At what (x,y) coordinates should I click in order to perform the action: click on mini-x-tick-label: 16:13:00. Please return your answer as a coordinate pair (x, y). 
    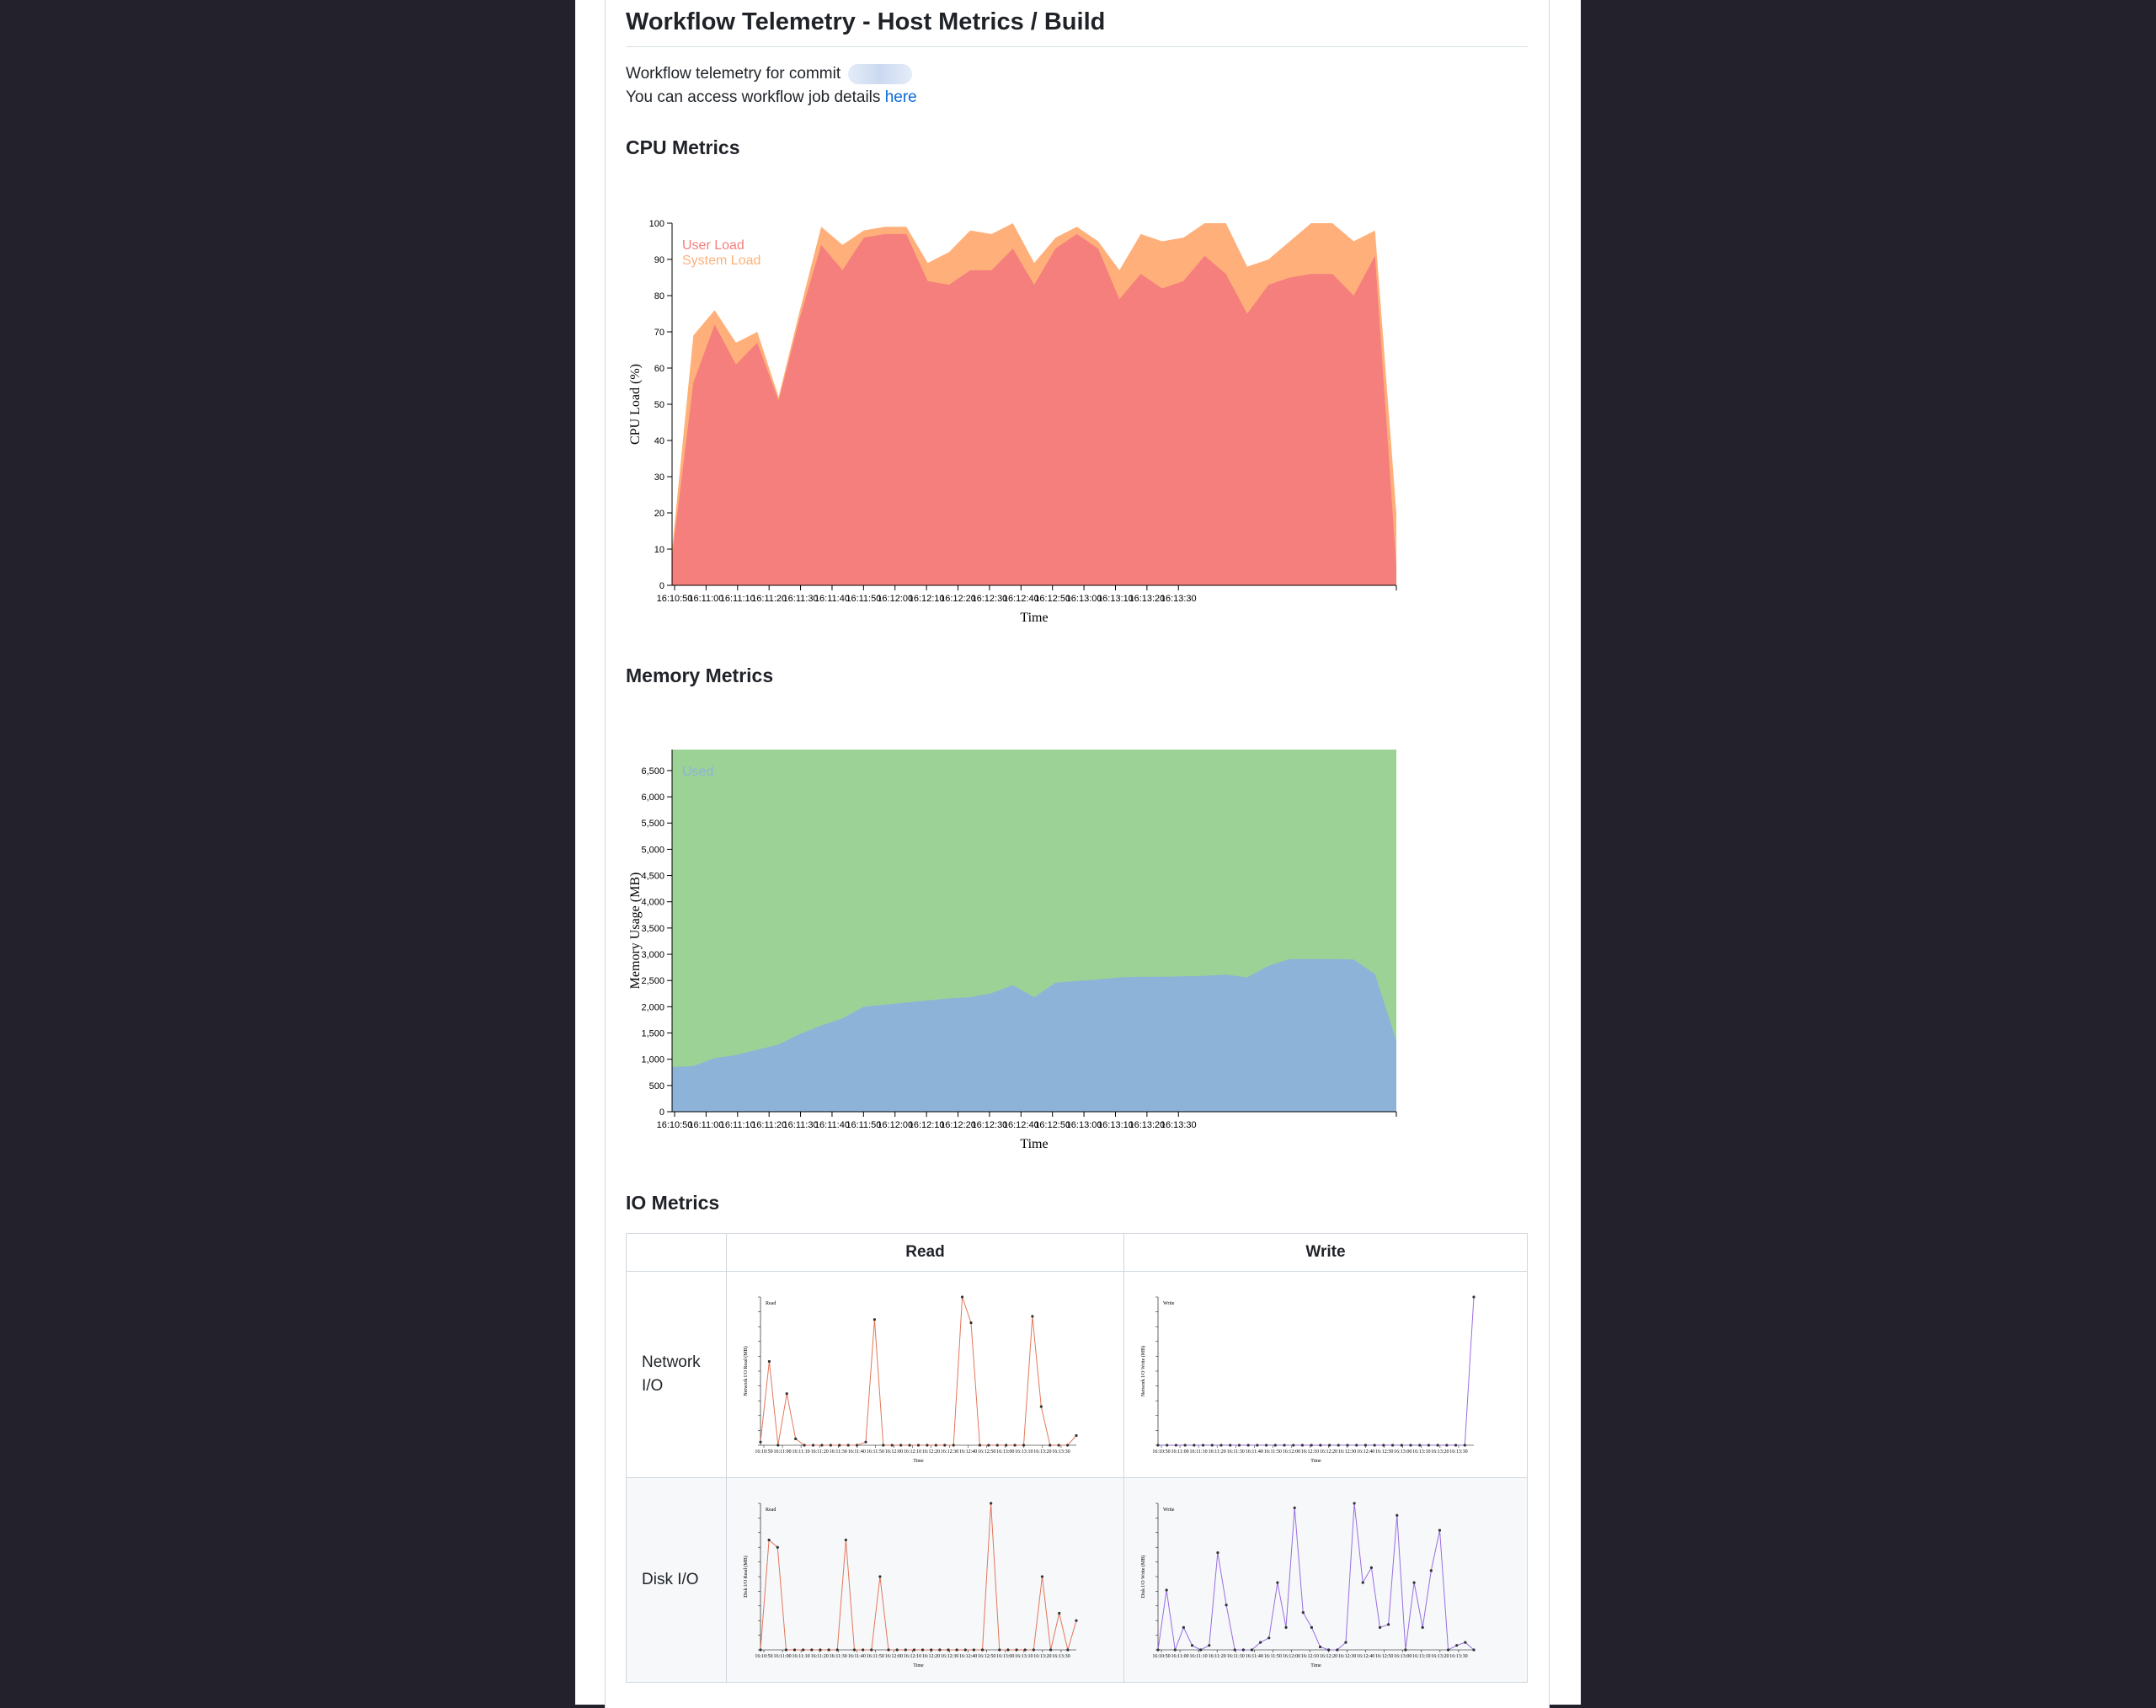
    Looking at the image, I should click on (1005, 1656).